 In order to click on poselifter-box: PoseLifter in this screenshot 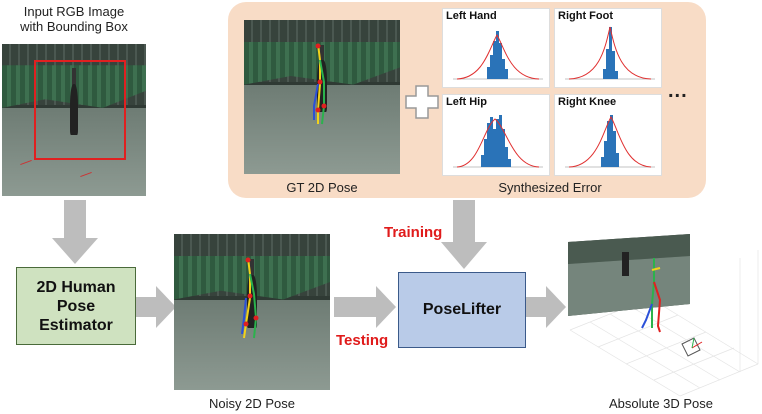, I will do `click(462, 310)`.